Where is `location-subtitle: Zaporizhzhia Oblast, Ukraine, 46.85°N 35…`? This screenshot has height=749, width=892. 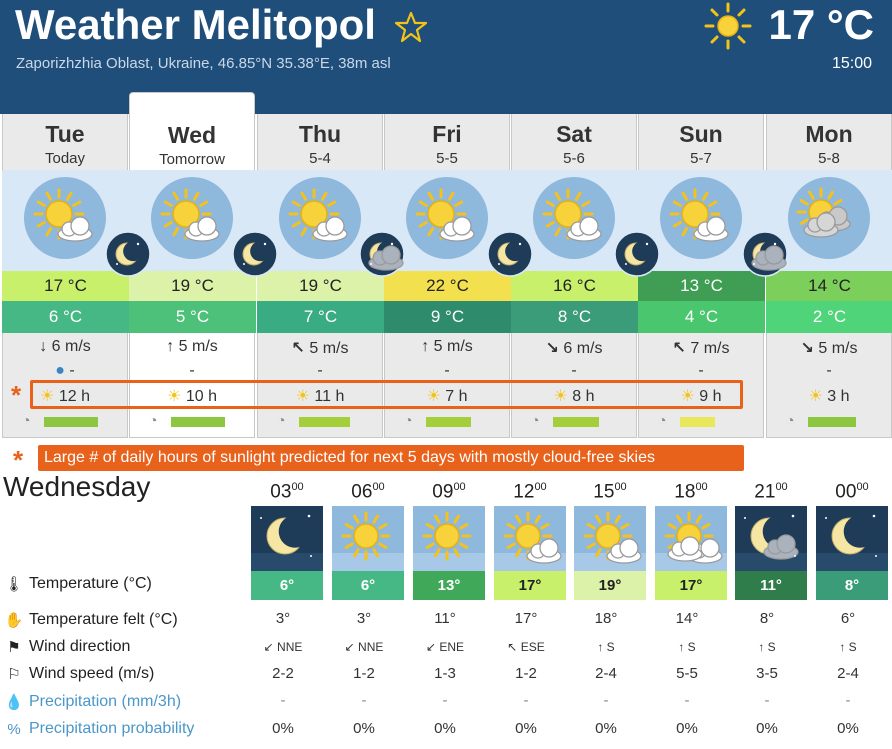 location-subtitle: Zaporizhzhia Oblast, Ukraine, 46.85°N 35… is located at coordinates (203, 63).